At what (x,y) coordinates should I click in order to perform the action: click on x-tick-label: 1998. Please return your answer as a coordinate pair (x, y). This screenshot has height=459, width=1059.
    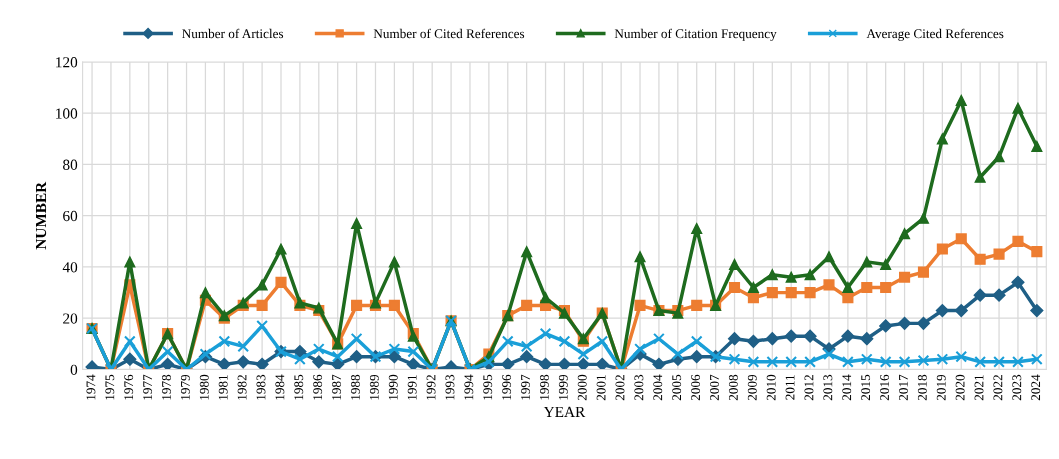
    Looking at the image, I should click on (544, 387).